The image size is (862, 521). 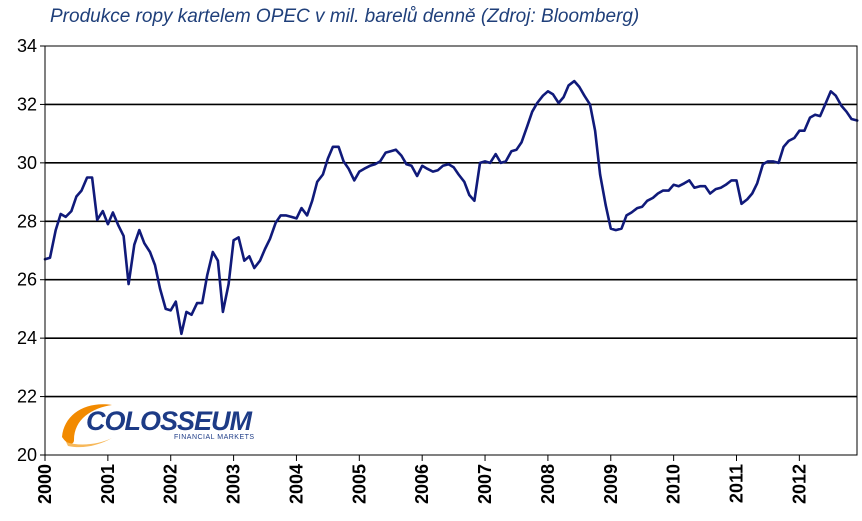 What do you see at coordinates (27, 397) in the screenshot?
I see `y-tick-label: 22` at bounding box center [27, 397].